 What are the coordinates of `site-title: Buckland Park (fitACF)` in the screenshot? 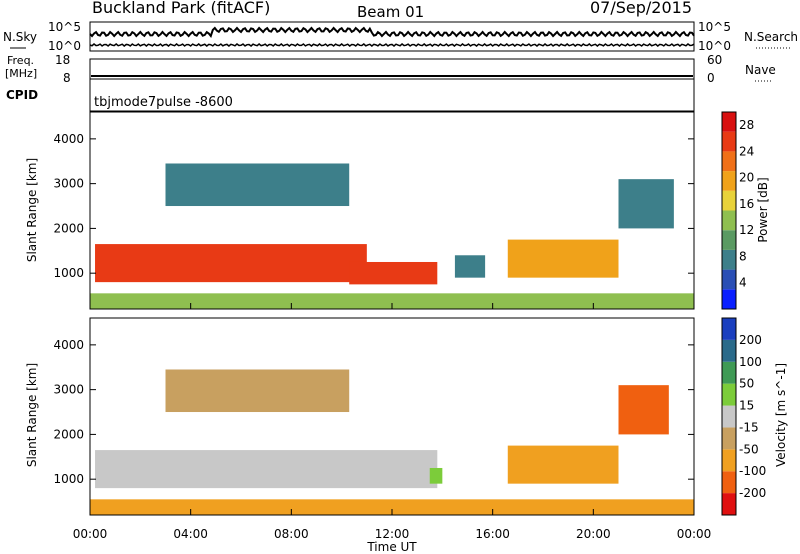 It's located at (181, 8).